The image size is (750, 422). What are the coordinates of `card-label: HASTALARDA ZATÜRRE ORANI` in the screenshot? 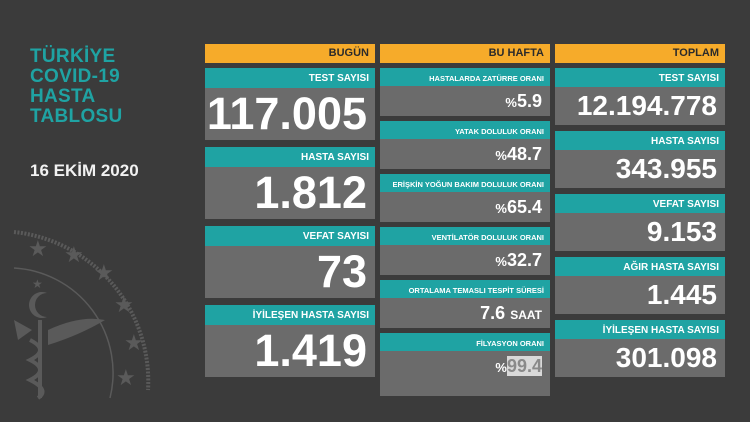 It's located at (465, 77).